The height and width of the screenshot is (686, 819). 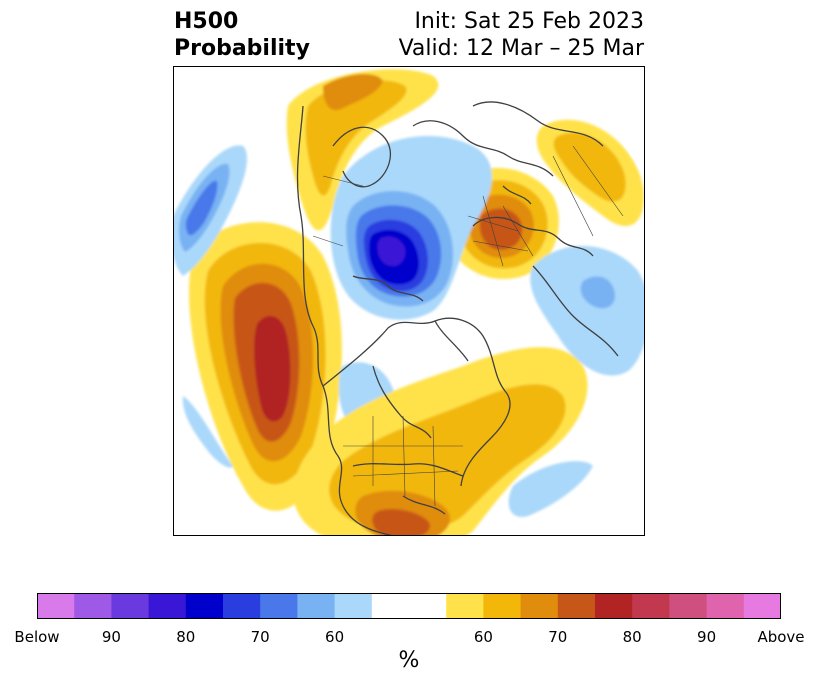 What do you see at coordinates (587, 311) in the screenshot?
I see `cold-anomaly-east-asia` at bounding box center [587, 311].